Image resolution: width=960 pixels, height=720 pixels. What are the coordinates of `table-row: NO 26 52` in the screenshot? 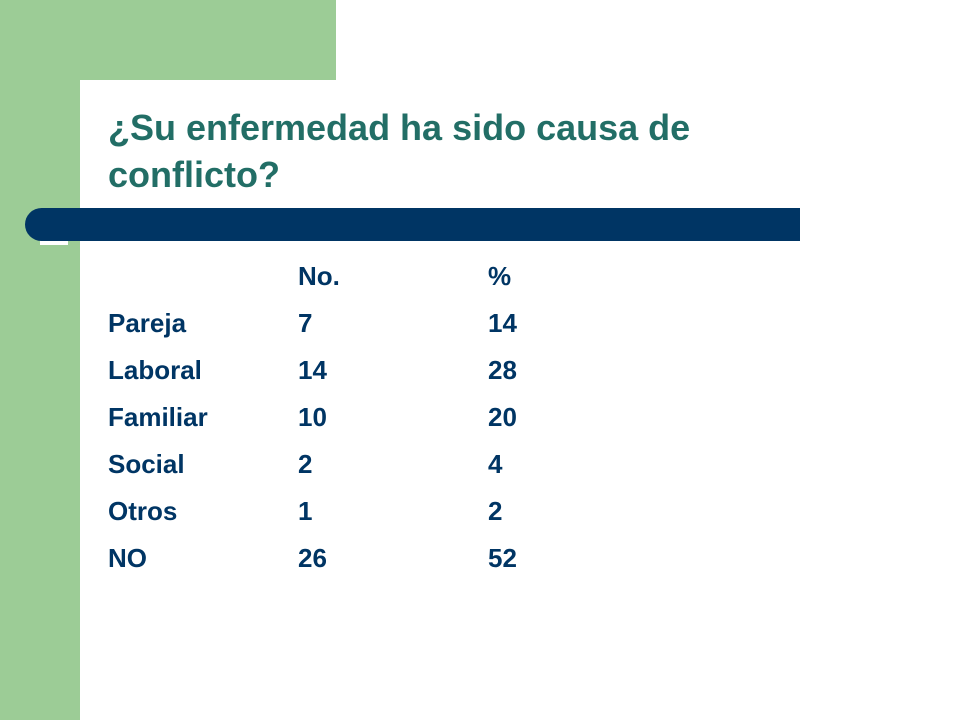 It's located at (358, 558).